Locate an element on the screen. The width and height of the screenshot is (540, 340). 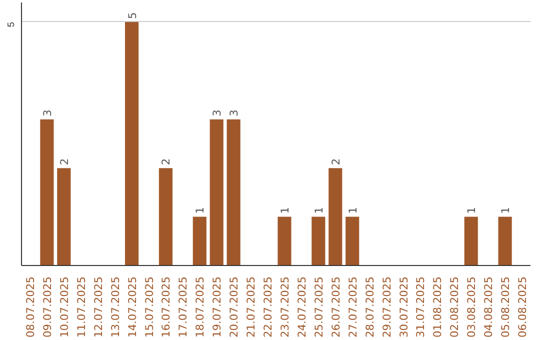
x-tick-label: 27.07.2025 is located at coordinates (353, 307).